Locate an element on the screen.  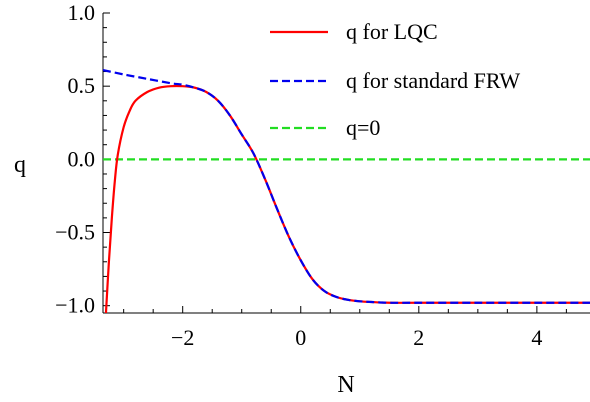
y-tick-label: 0.5 is located at coordinates (82, 85).